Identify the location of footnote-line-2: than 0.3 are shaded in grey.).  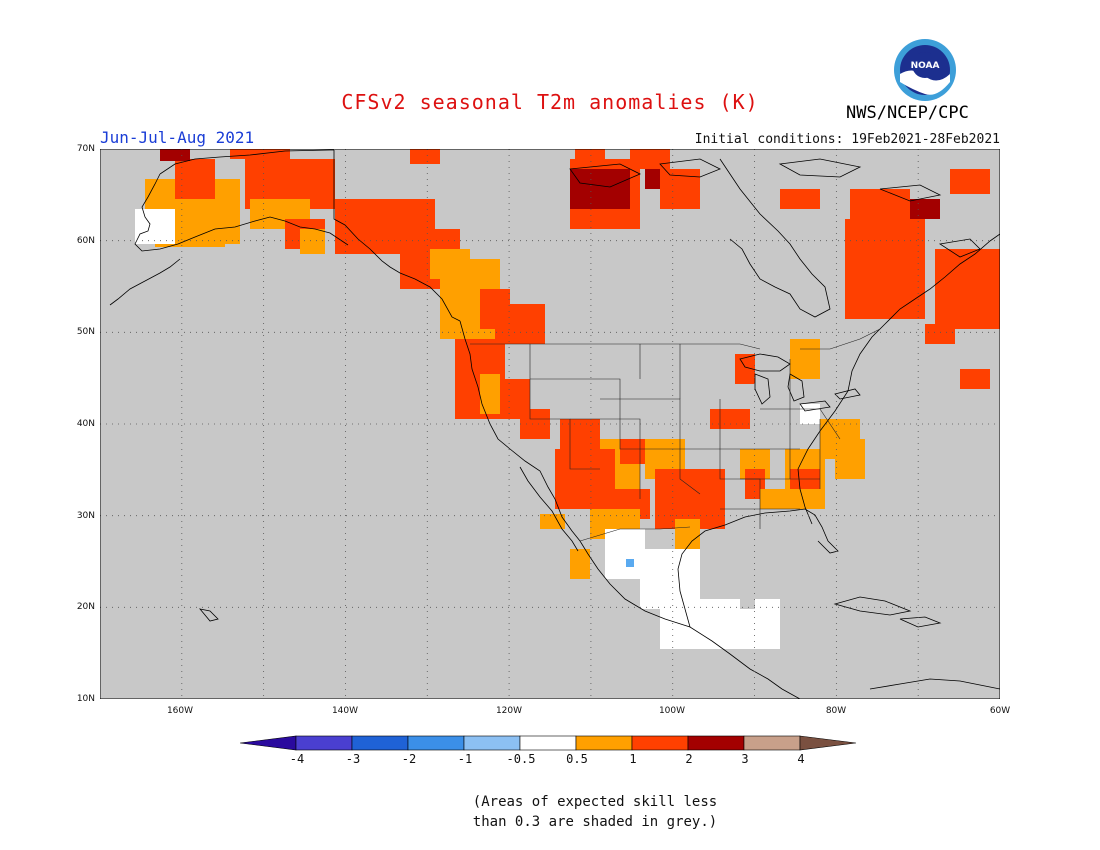
(595, 822).